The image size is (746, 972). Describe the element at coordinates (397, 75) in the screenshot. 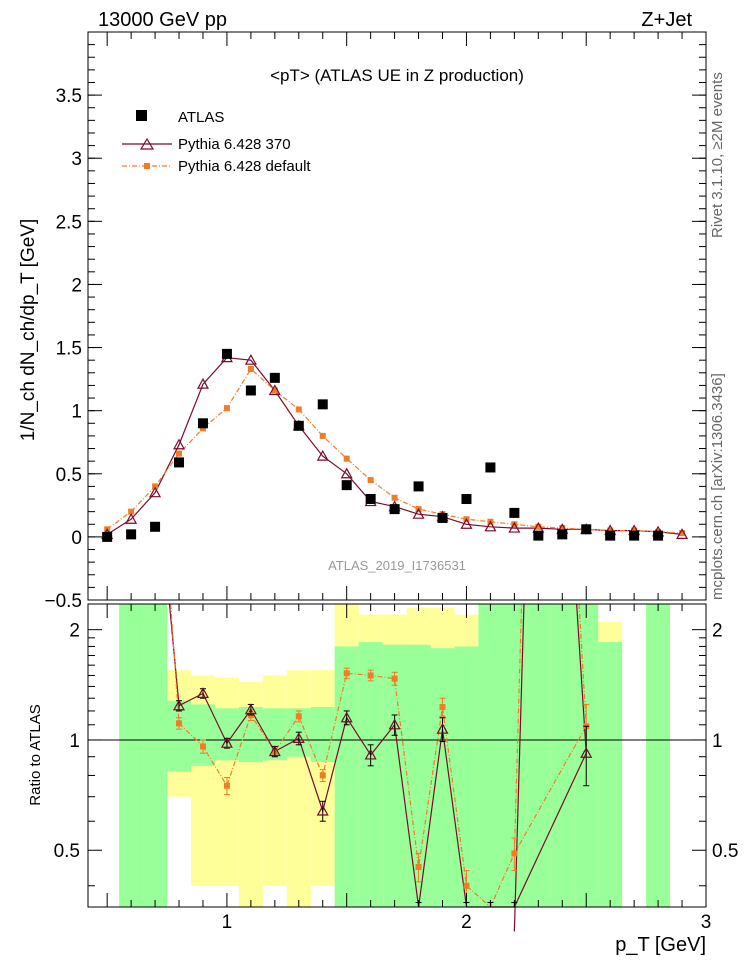

I see `plot-title: <pT> (ATLAS UE in Z production)` at that location.